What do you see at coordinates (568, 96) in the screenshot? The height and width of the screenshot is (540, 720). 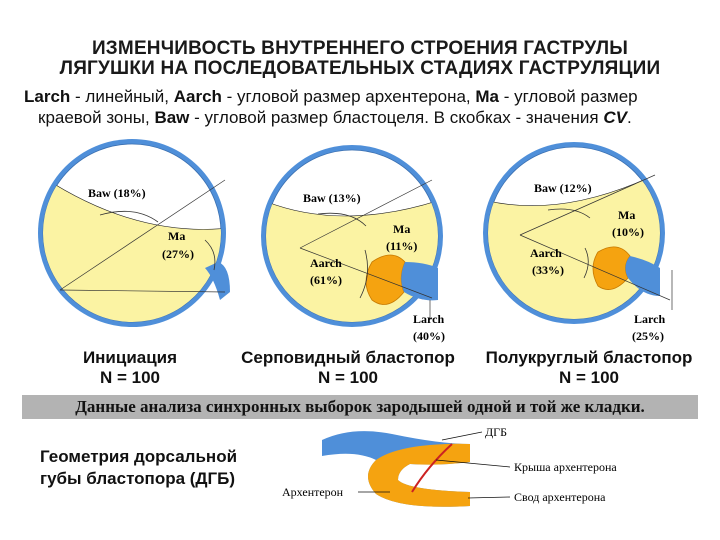 I see `ma-text: - угловой размер` at bounding box center [568, 96].